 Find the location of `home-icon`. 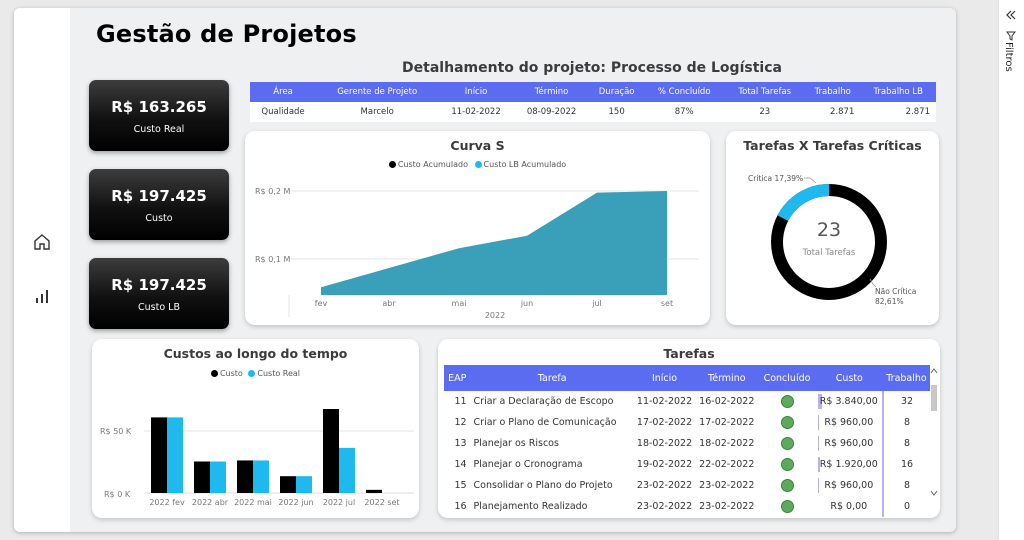

home-icon is located at coordinates (42, 242).